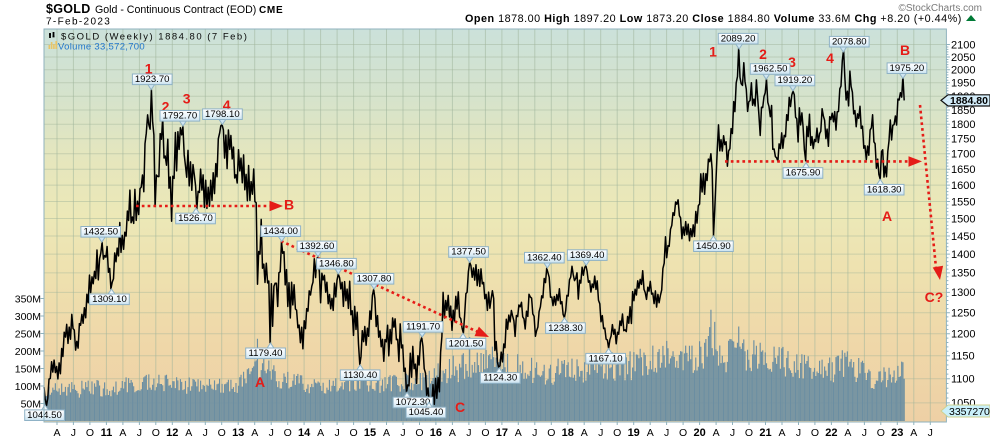 This screenshot has width=990, height=438. I want to click on svg-text: 11, so click(107, 432).